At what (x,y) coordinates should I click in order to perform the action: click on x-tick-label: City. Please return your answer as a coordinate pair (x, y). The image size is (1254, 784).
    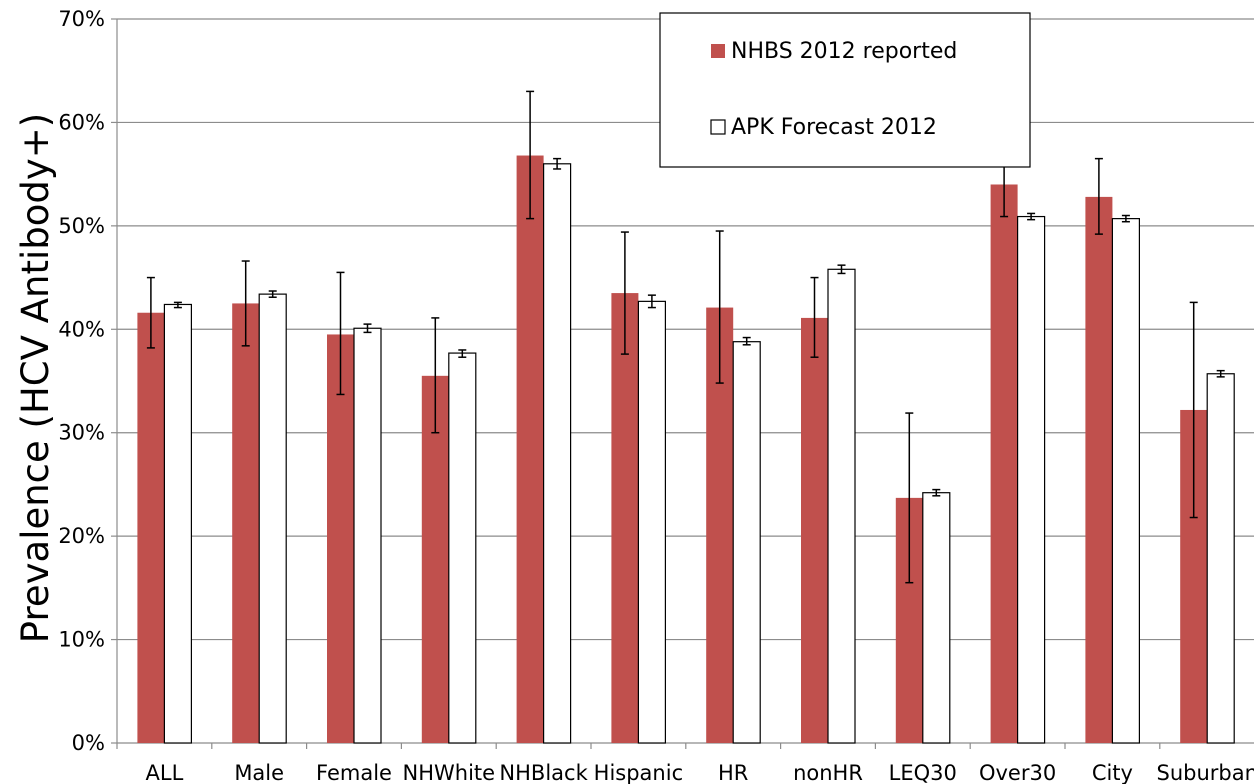
    Looking at the image, I should click on (1112, 772).